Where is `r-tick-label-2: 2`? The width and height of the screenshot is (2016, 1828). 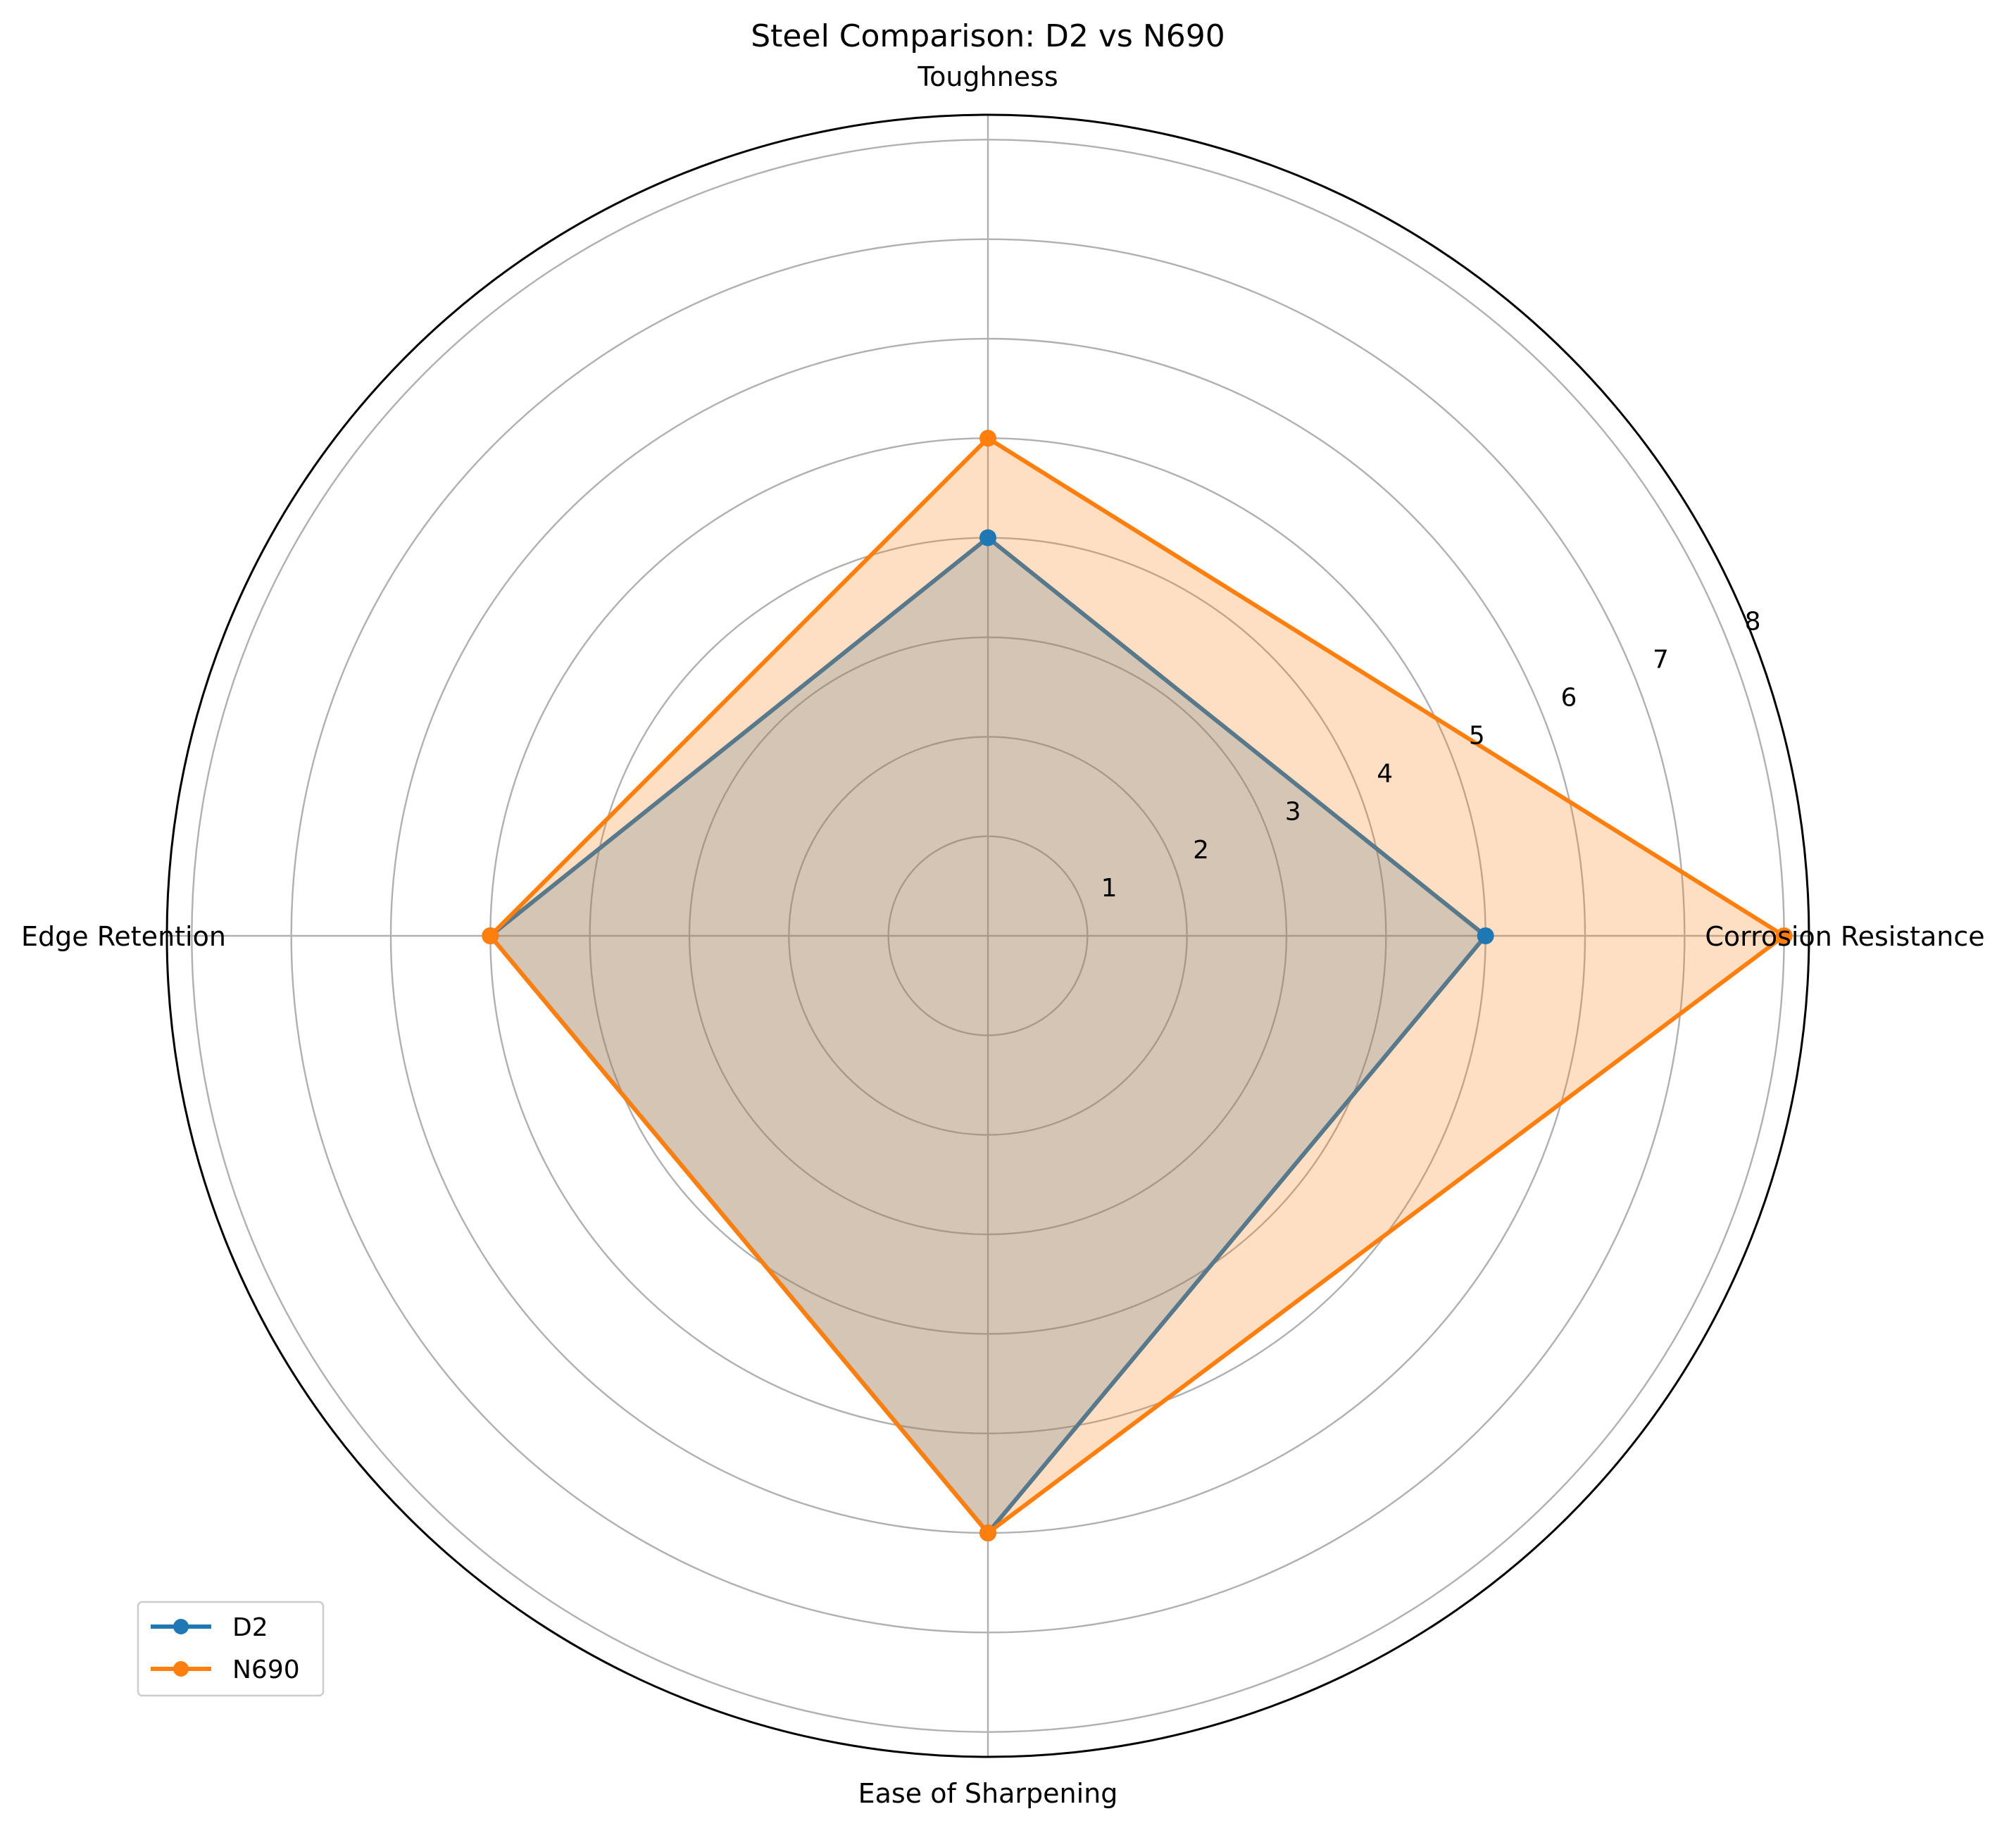
r-tick-label-2: 2 is located at coordinates (1201, 851).